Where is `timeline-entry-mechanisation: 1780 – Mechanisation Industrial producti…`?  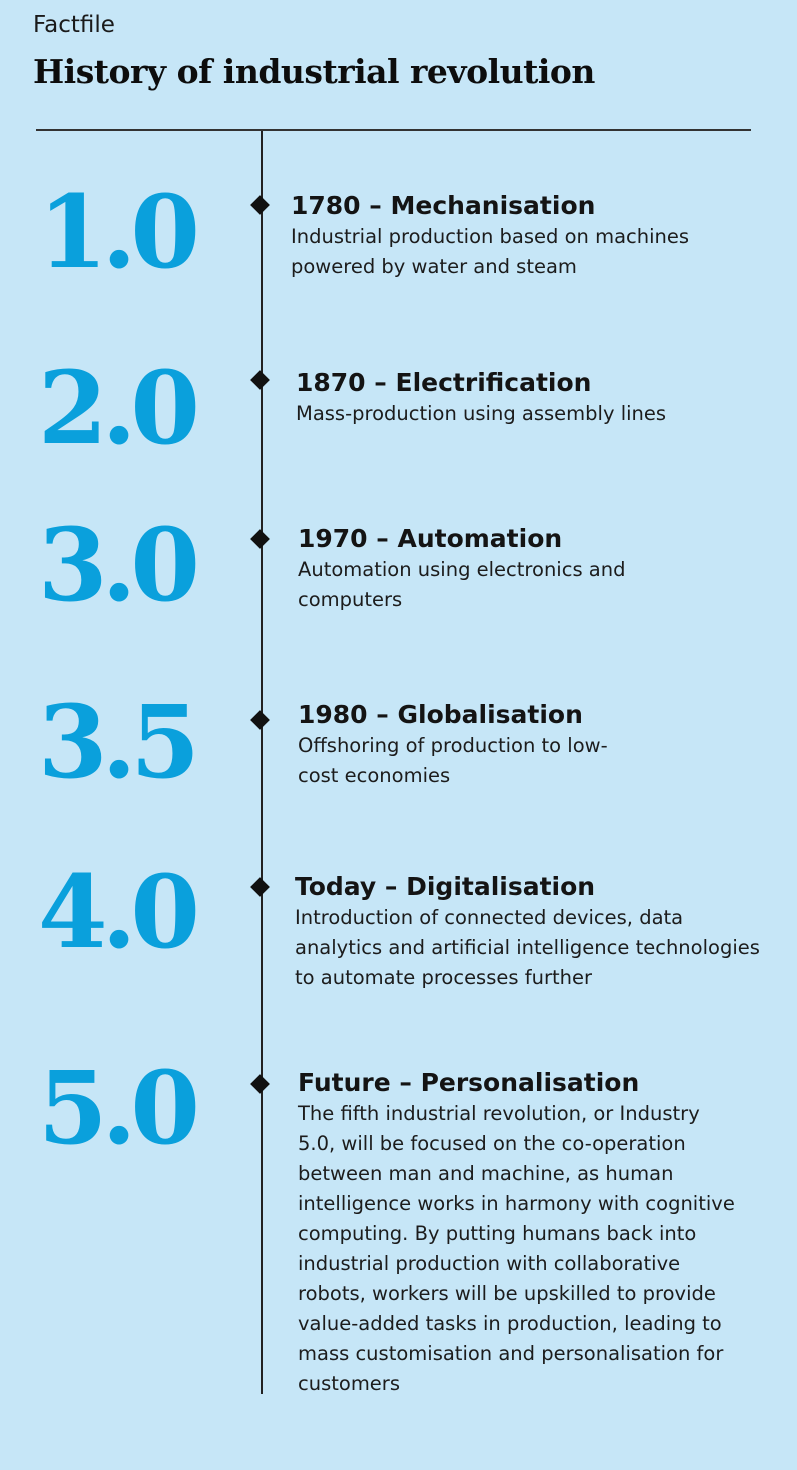 timeline-entry-mechanisation: 1780 – Mechanisation Industrial producti… is located at coordinates (513, 236).